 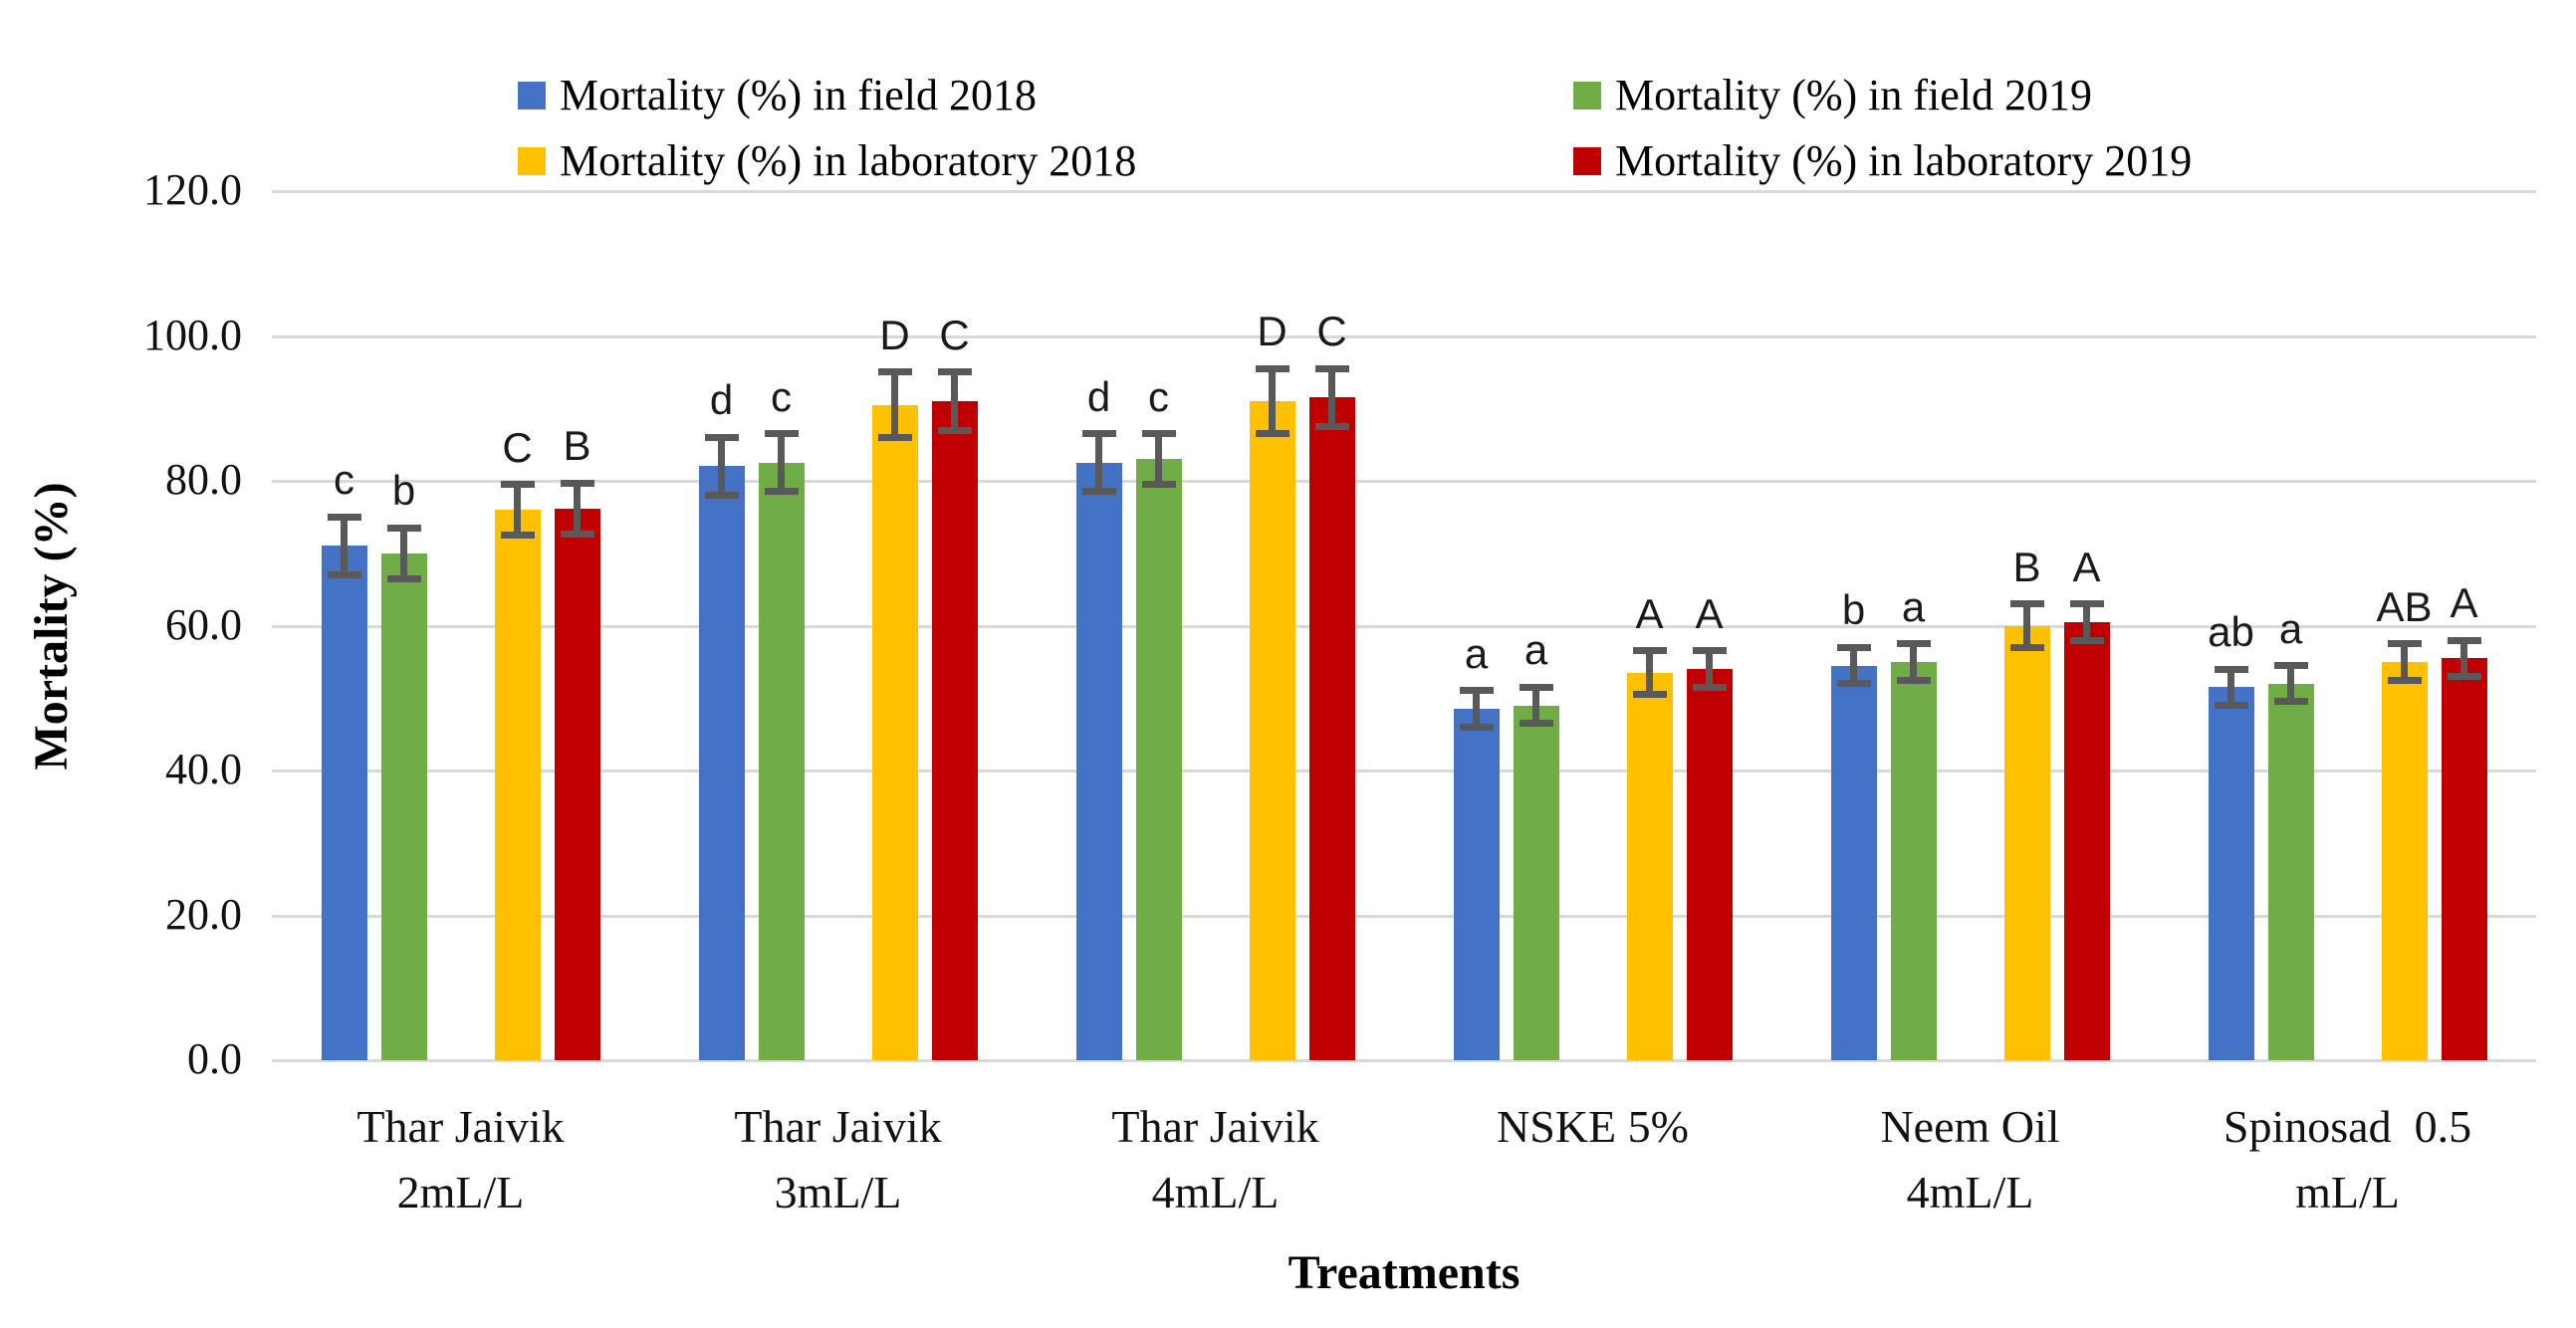 What do you see at coordinates (192, 190) in the screenshot?
I see `y-tick-label: 120.0` at bounding box center [192, 190].